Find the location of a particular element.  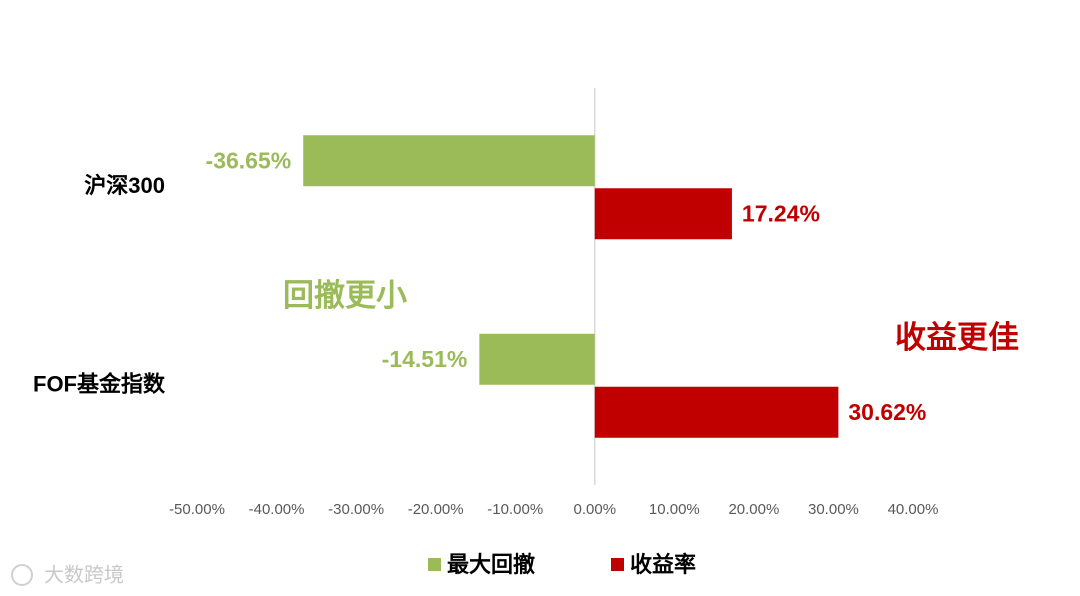

x-tick-label: 0.00% is located at coordinates (595, 509).